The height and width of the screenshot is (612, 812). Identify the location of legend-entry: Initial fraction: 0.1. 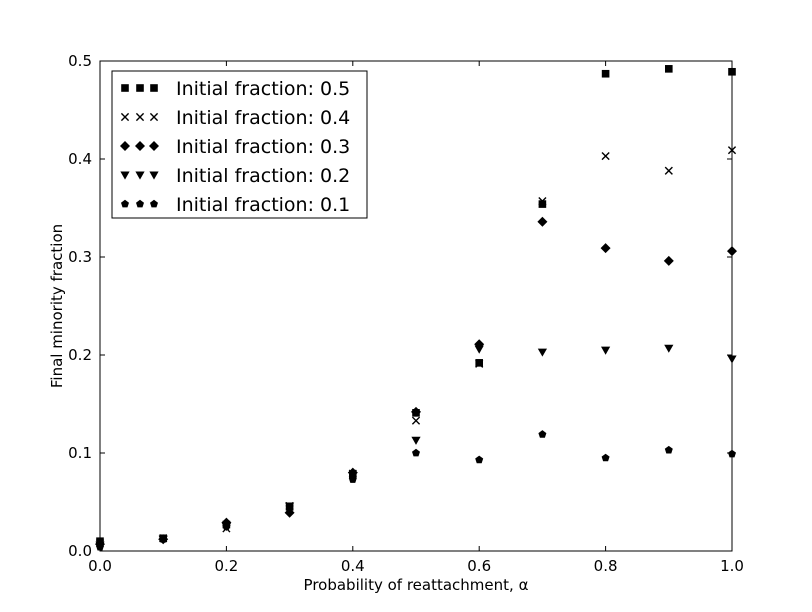
(235, 205).